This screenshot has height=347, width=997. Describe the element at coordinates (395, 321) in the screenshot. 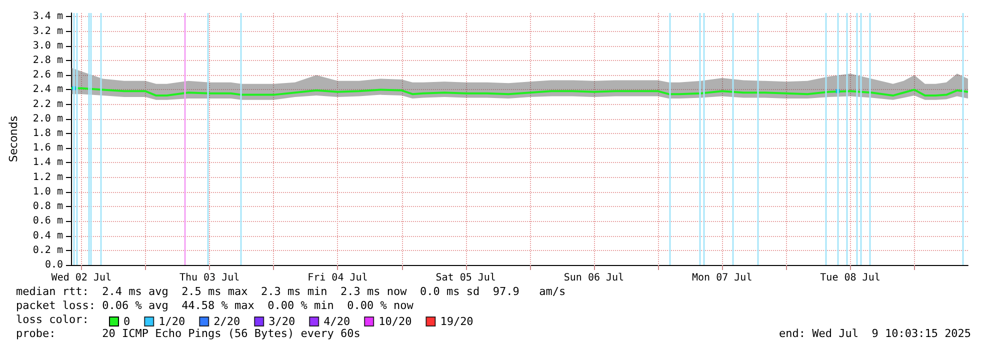

I see `legend-label: 10/20` at that location.